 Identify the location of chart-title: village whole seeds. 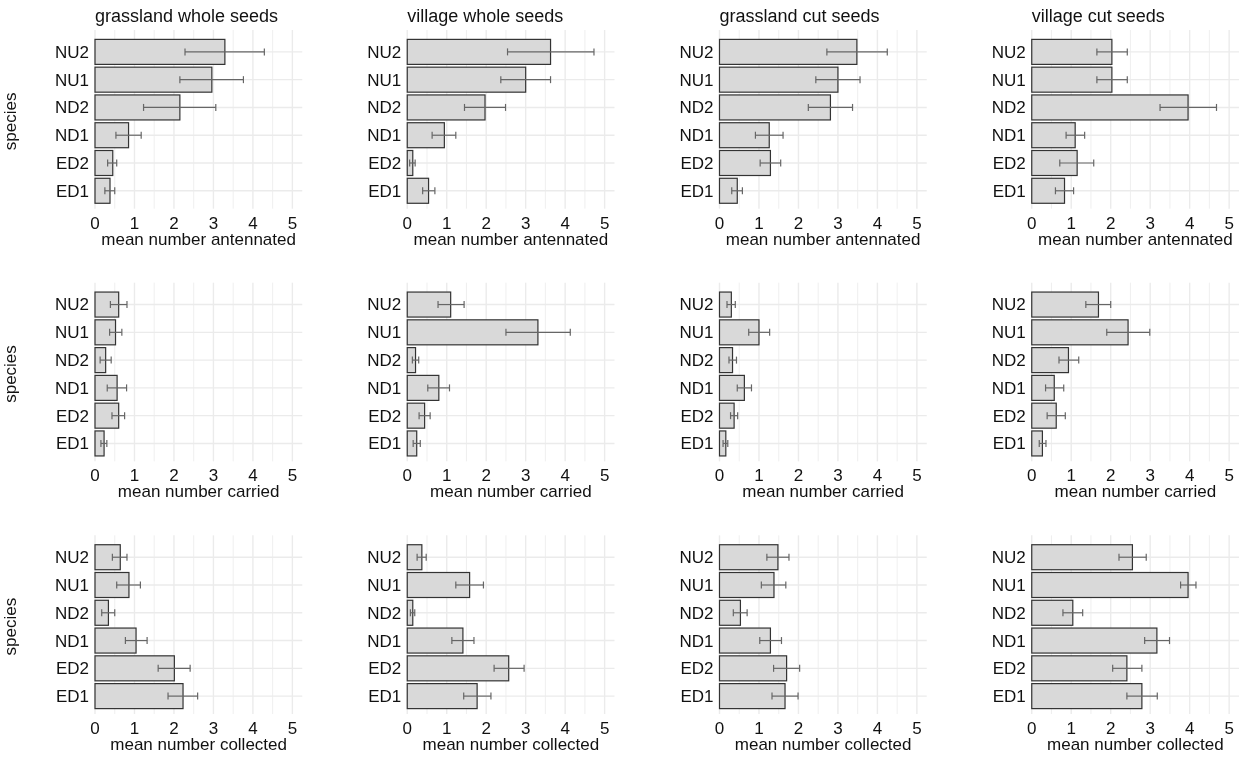
(485, 16).